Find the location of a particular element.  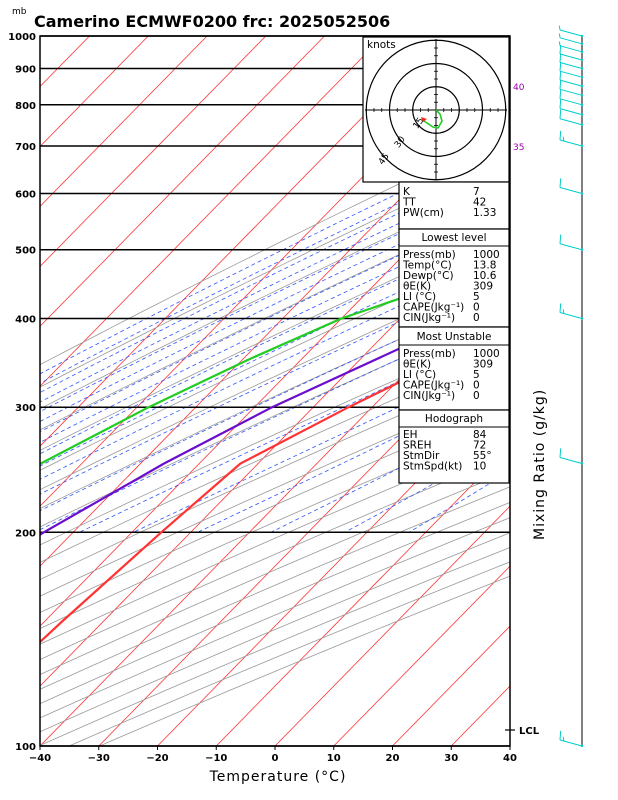

mixing-ratio-axis-label: Mixing Ratio (g/kg) is located at coordinates (540, 464).